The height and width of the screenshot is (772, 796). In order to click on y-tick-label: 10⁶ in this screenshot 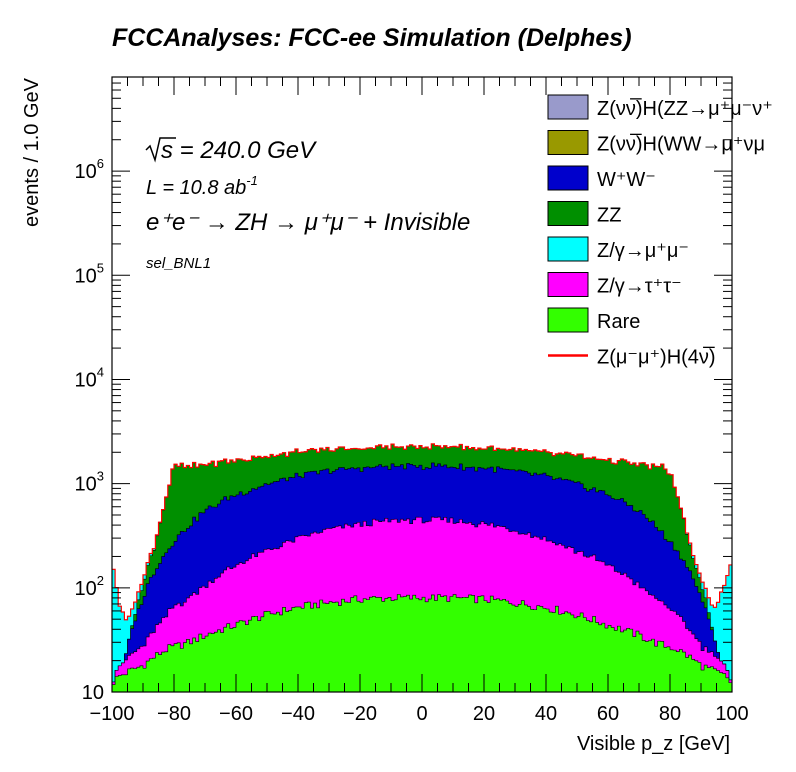, I will do `click(89, 169)`.